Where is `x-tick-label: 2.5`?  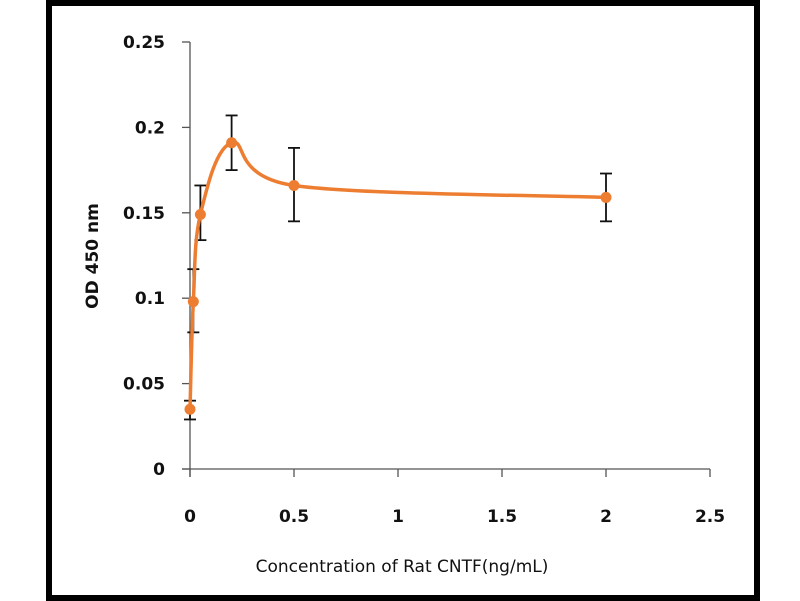 x-tick-label: 2.5 is located at coordinates (710, 517).